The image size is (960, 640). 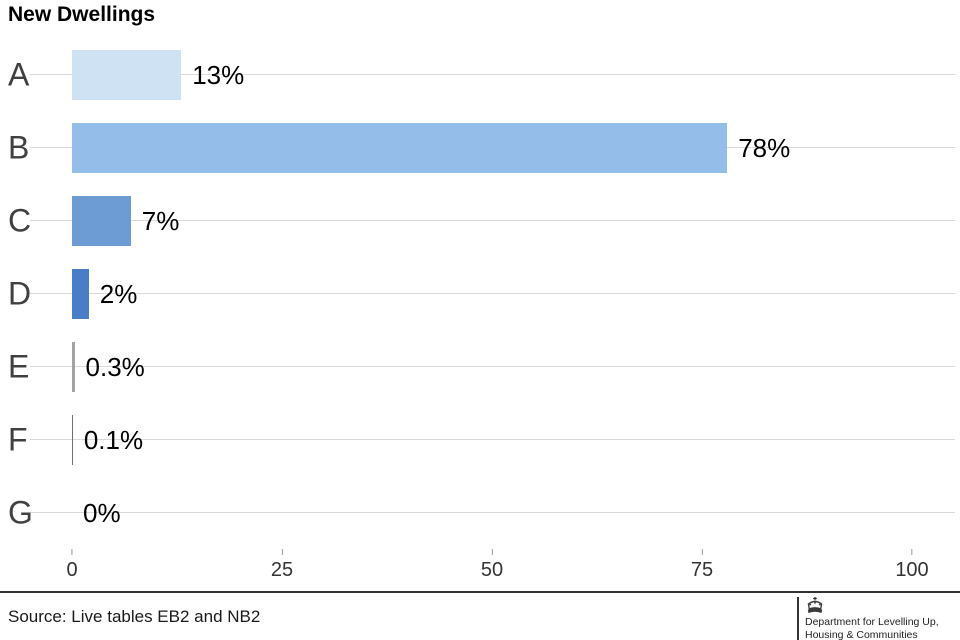 What do you see at coordinates (764, 147) in the screenshot?
I see `value-label: 78%` at bounding box center [764, 147].